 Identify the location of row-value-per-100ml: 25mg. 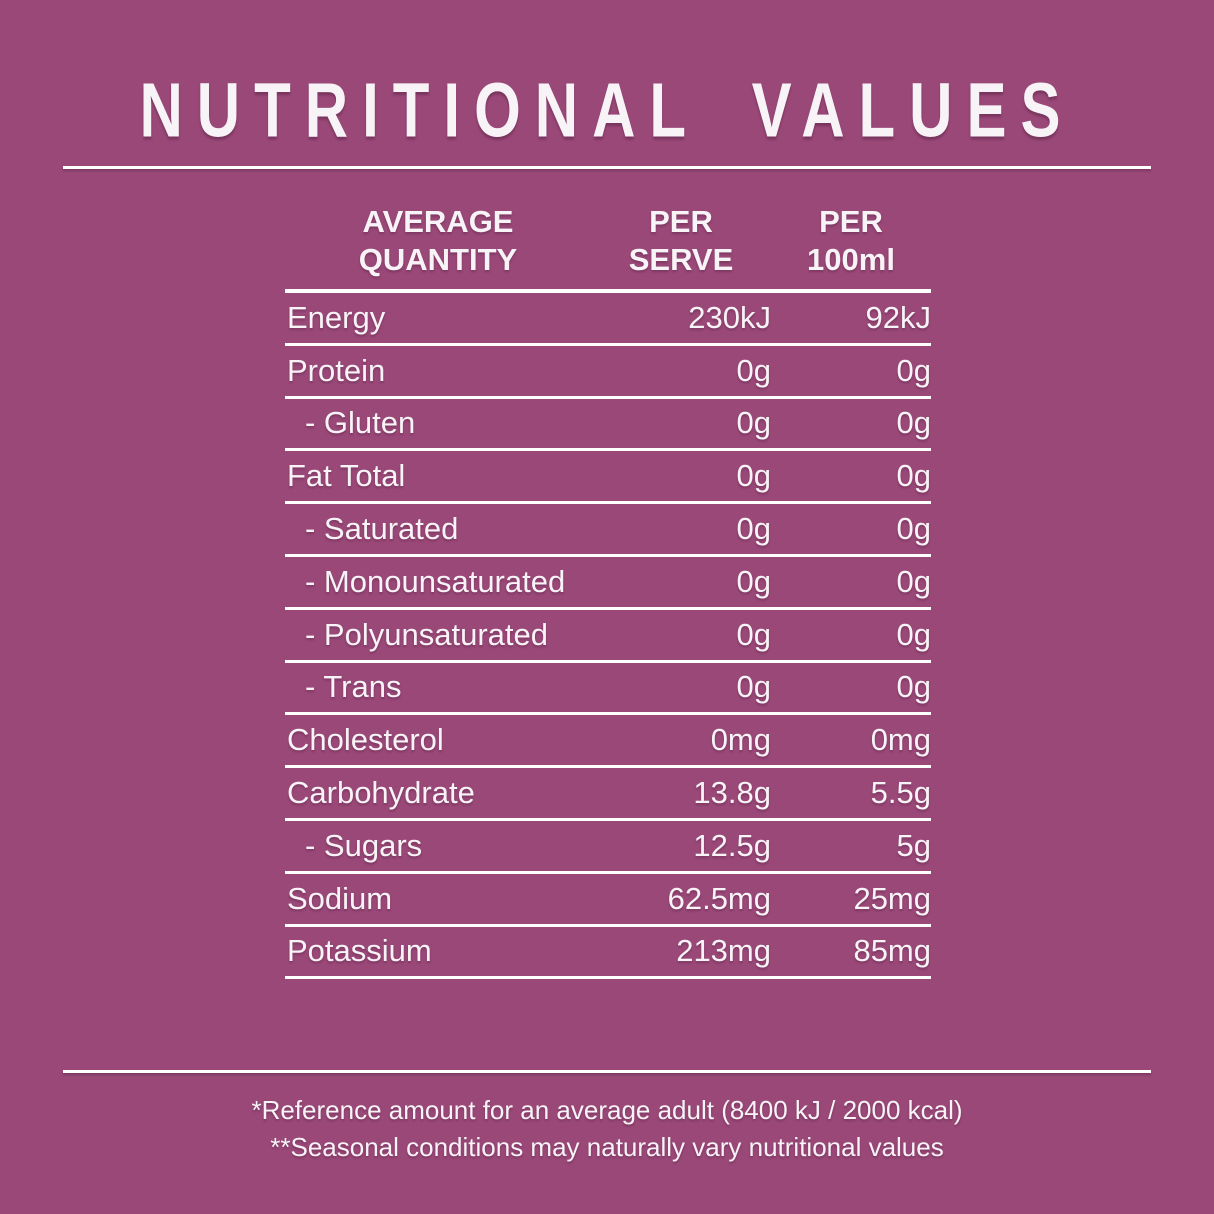
(892, 898).